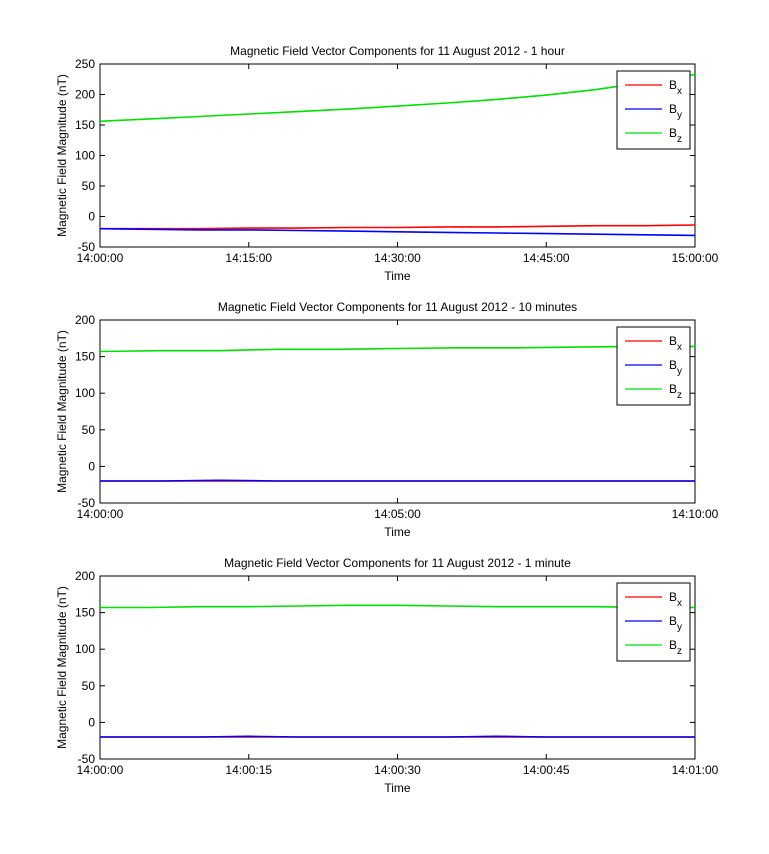  I want to click on x-tick-label: 14:00:45, so click(546, 770).